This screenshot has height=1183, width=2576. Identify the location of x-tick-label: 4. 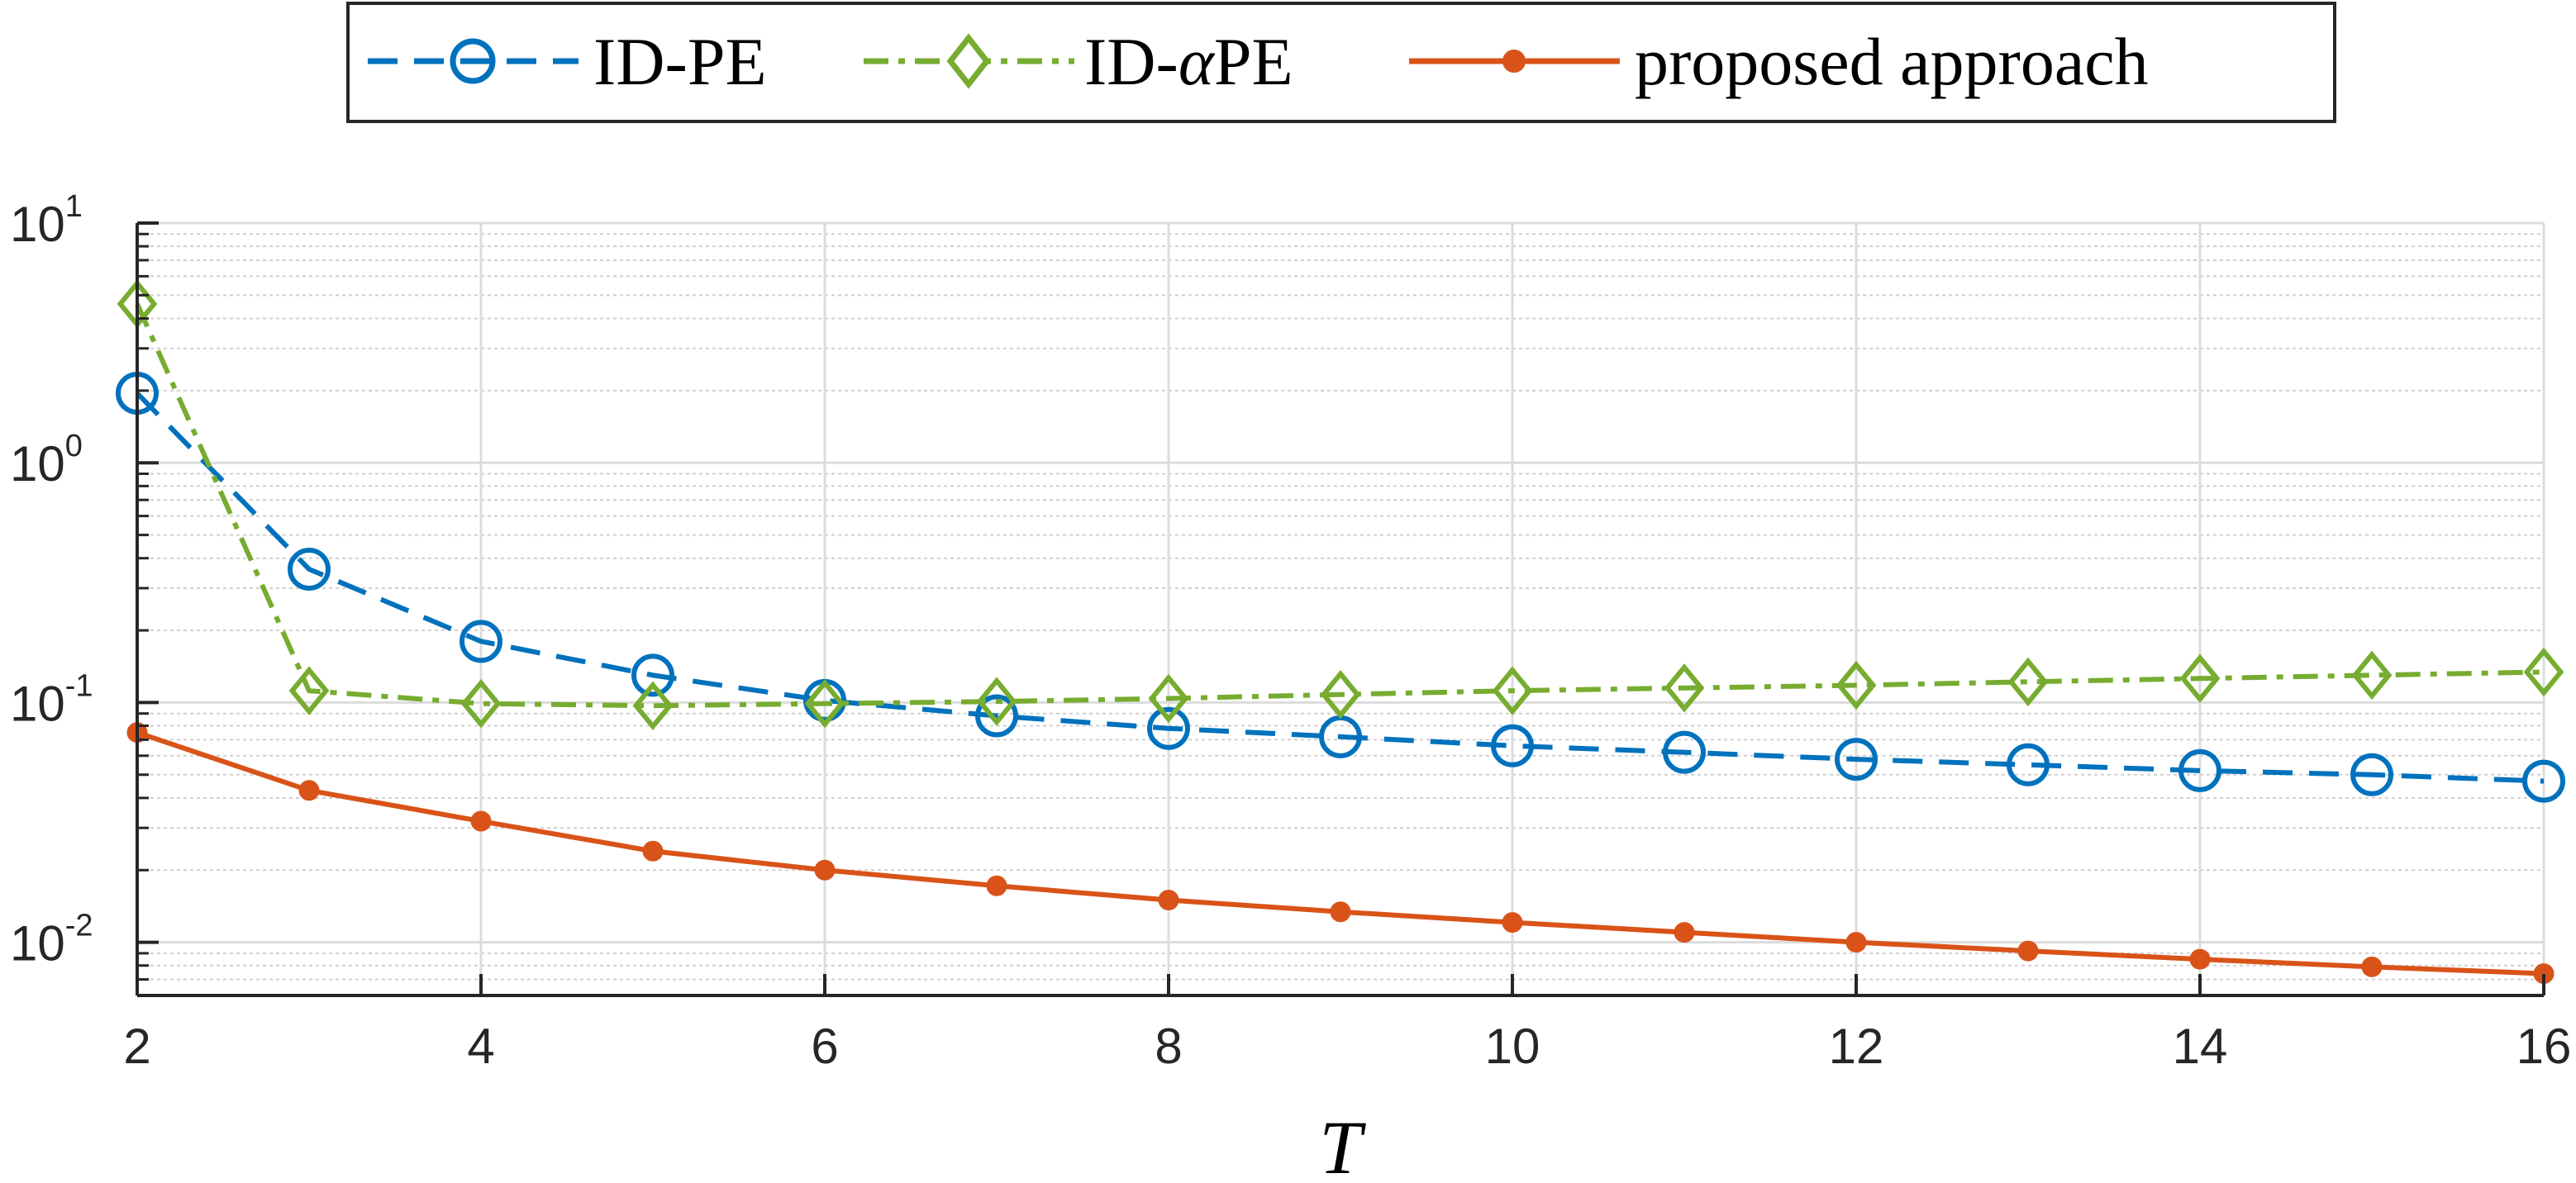
(481, 1046).